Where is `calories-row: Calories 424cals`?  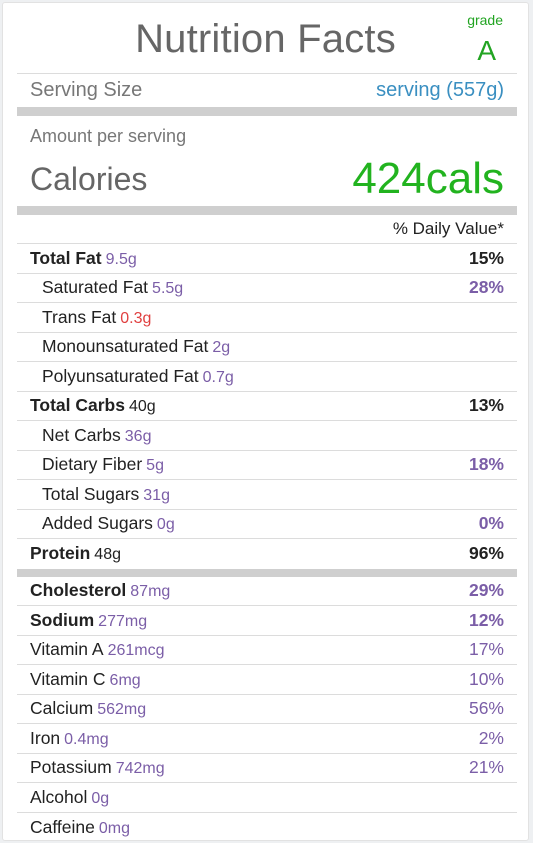
calories-row: Calories 424cals is located at coordinates (267, 179).